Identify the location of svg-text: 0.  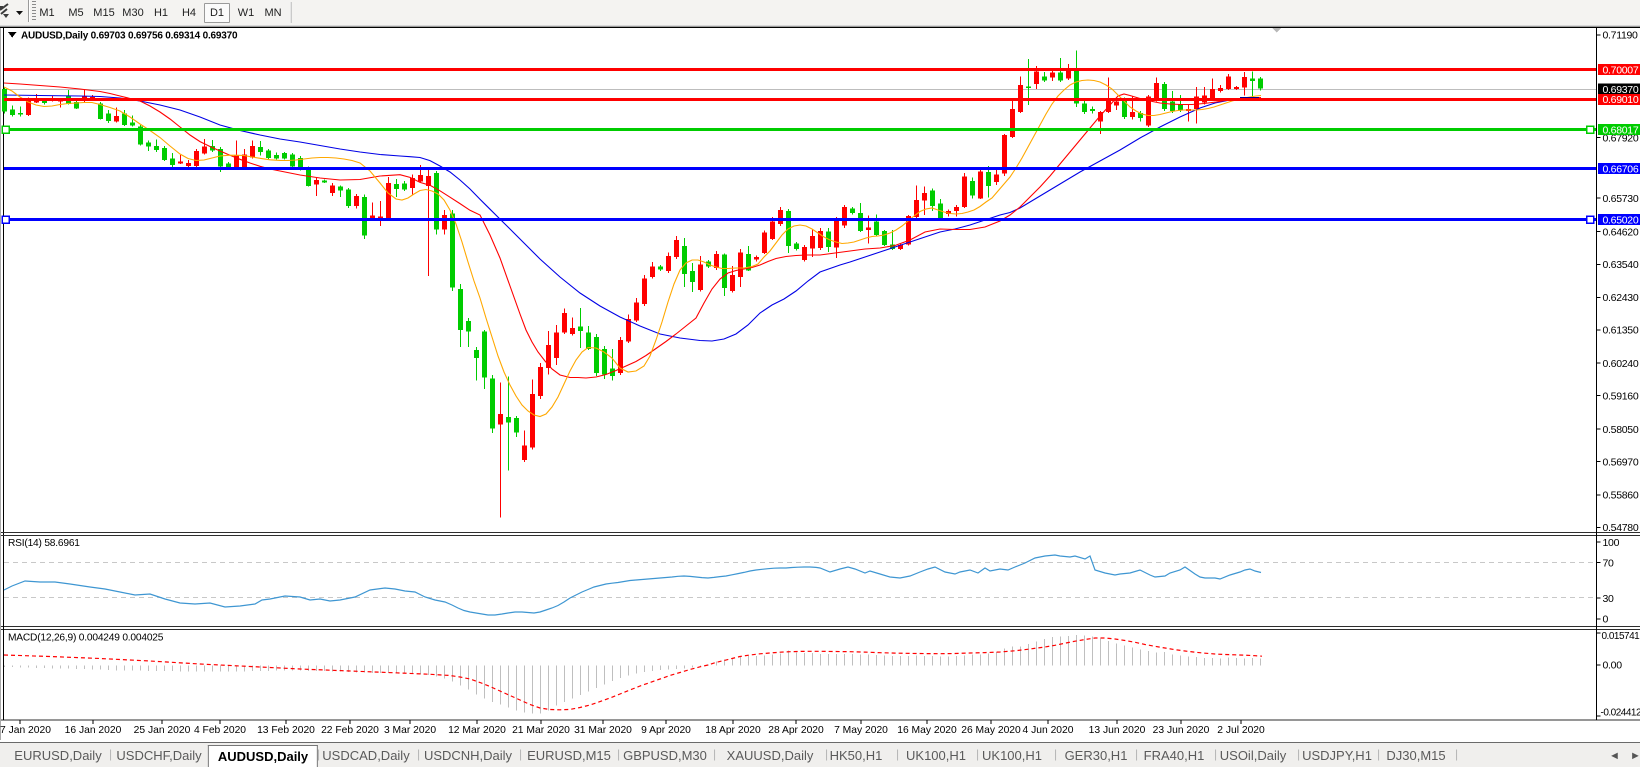
(1606, 620).